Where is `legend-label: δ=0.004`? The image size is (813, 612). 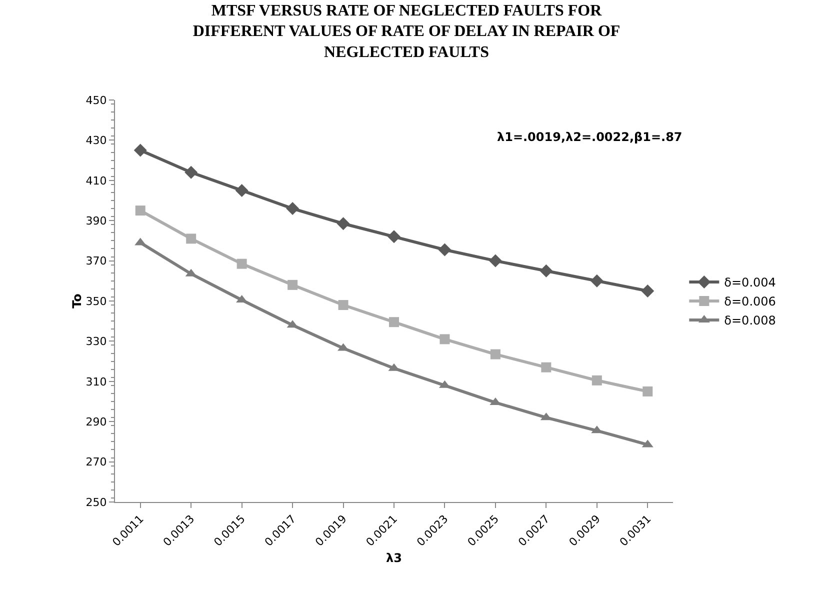 legend-label: δ=0.004 is located at coordinates (750, 283).